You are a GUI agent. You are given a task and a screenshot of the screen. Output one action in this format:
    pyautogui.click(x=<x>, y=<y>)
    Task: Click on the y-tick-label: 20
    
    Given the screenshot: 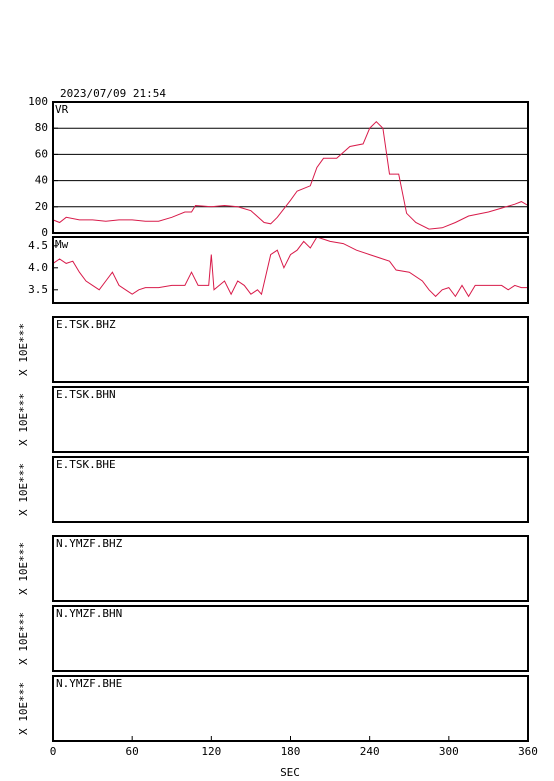 What is the action you would take?
    pyautogui.click(x=41, y=206)
    